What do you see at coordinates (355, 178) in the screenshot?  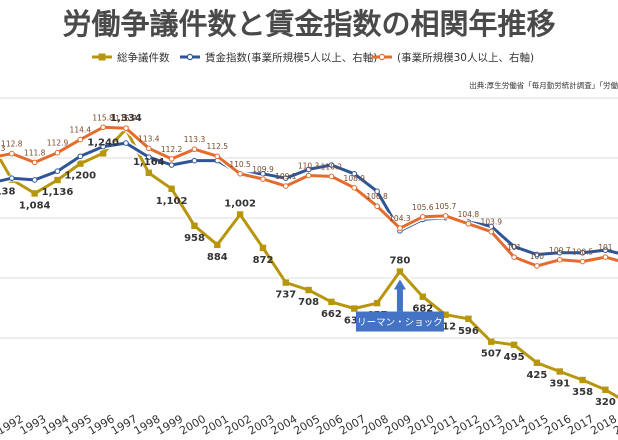 I see `data-label: 108.9` at bounding box center [355, 178].